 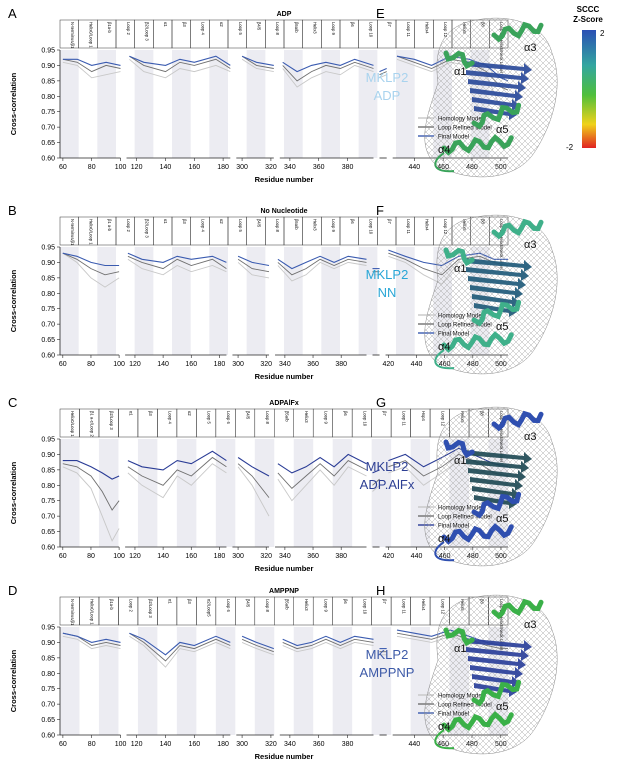 What do you see at coordinates (48, 628) in the screenshot?
I see `y-tick-label: 0.95` at bounding box center [48, 628].